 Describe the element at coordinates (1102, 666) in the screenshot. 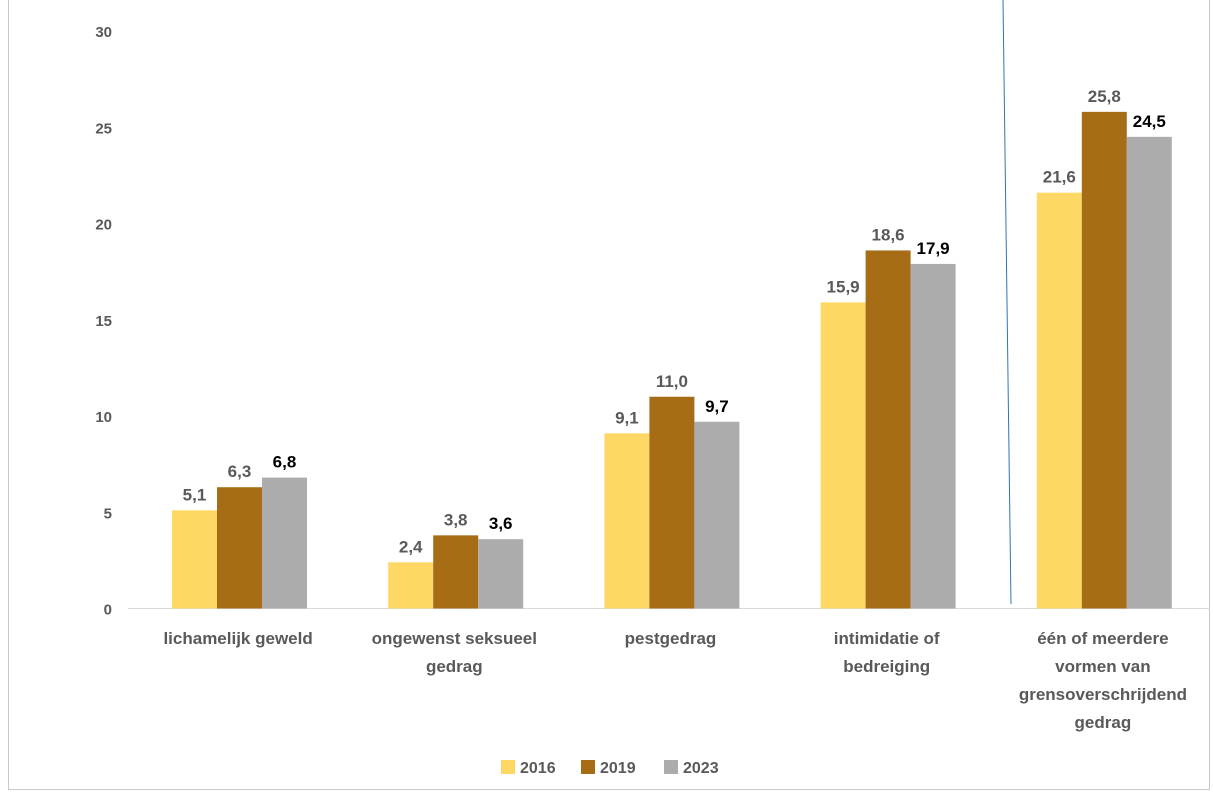

I see `x-category-label: vormen van` at that location.